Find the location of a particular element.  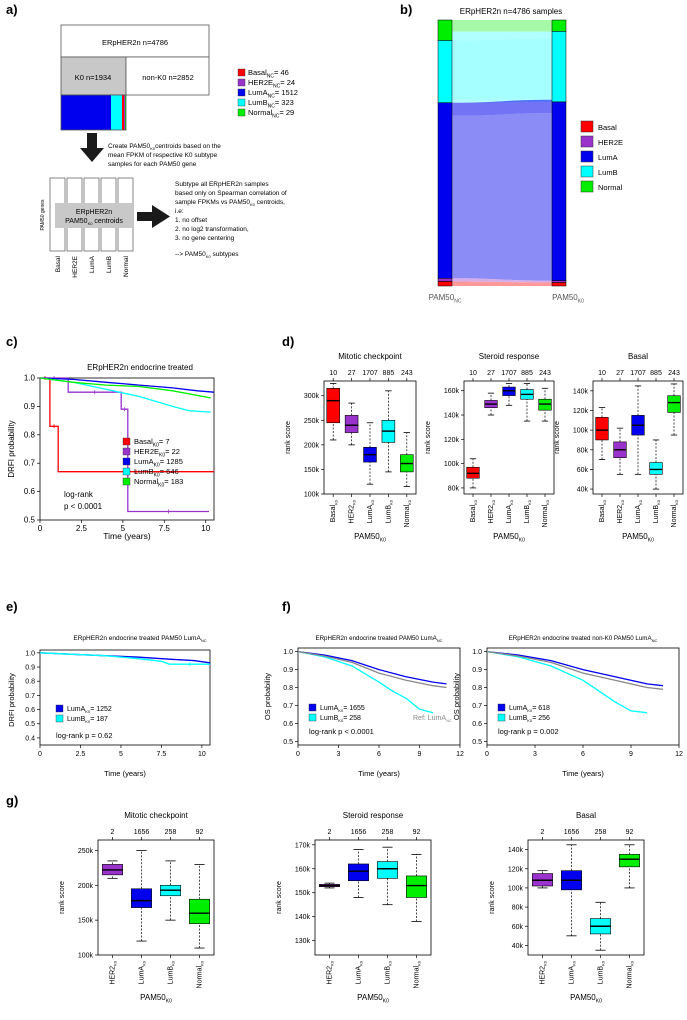

arrow-down-icon is located at coordinates (92, 141).